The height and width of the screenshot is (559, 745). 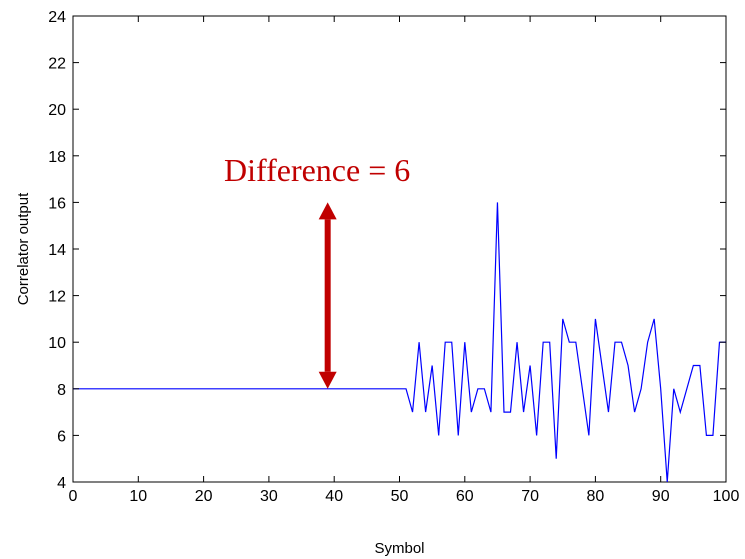 What do you see at coordinates (204, 496) in the screenshot?
I see `x-tick-label: 20` at bounding box center [204, 496].